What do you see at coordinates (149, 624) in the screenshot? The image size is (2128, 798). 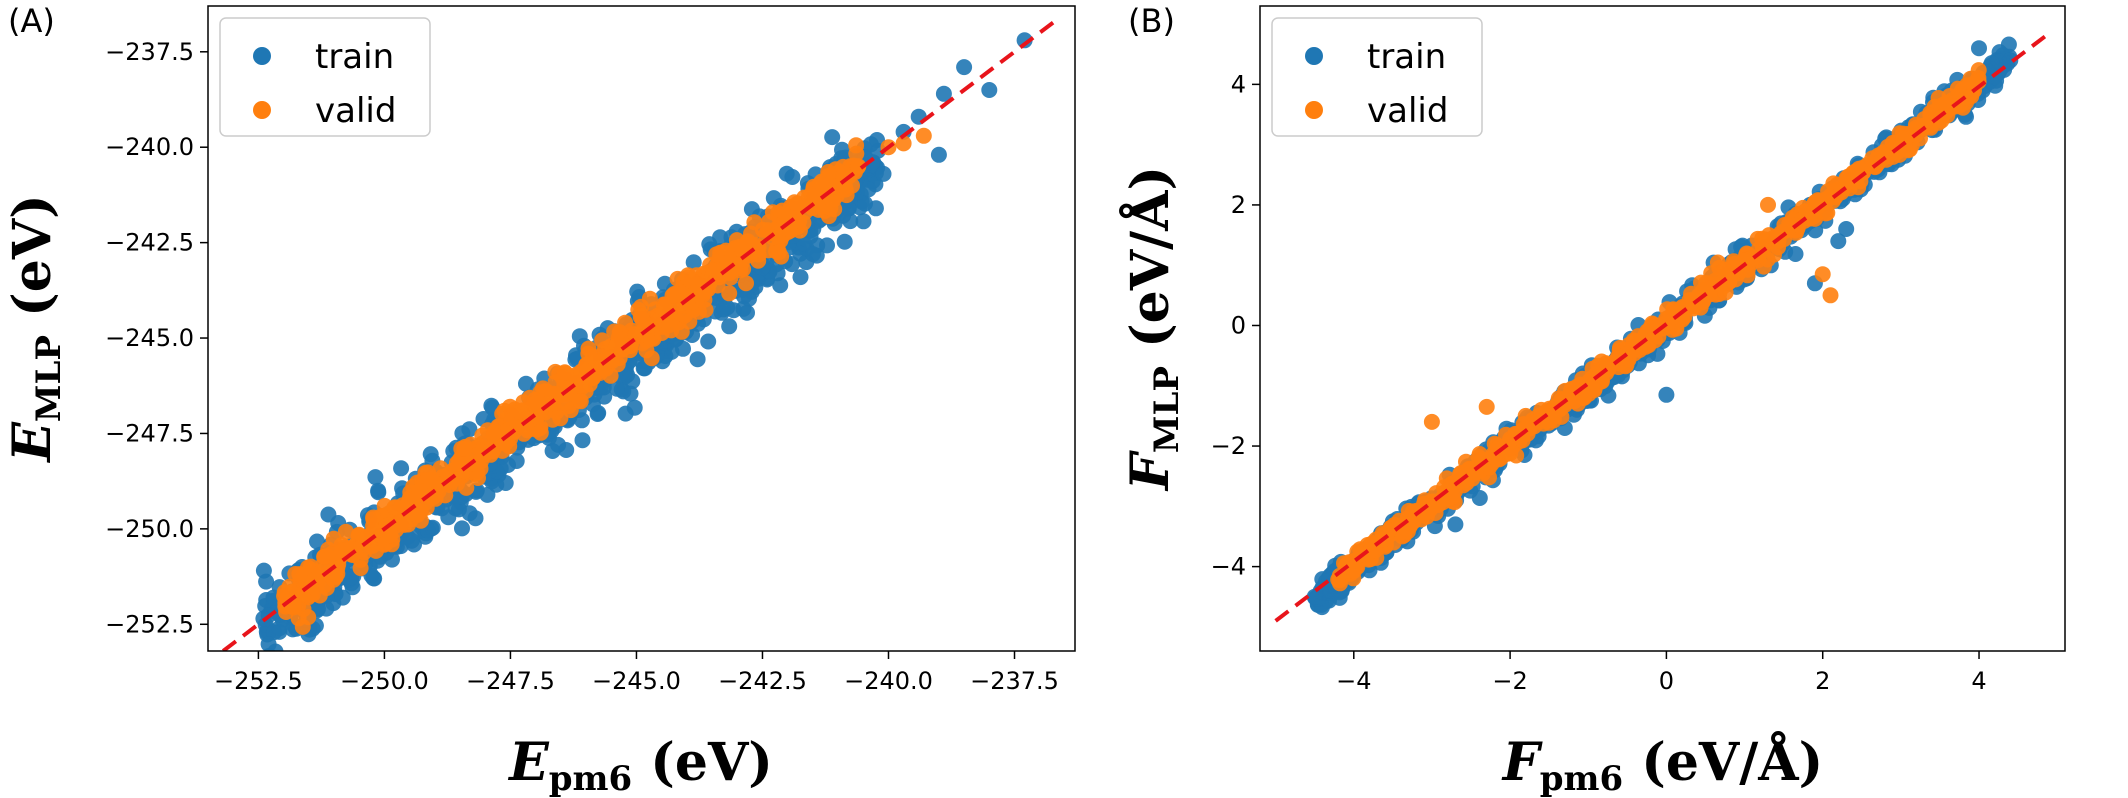 I see `y-tick-label: −252.5` at bounding box center [149, 624].